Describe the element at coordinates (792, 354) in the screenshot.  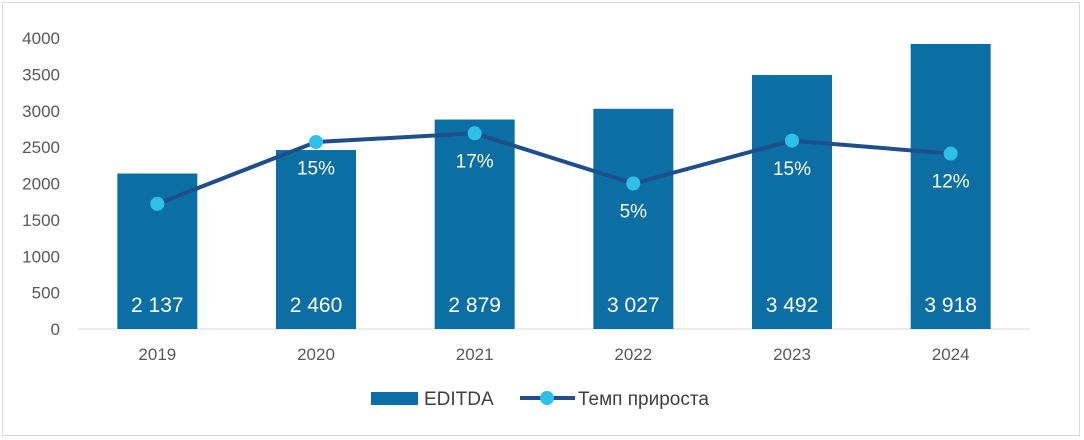
I see `x-tick-label: 2023` at that location.